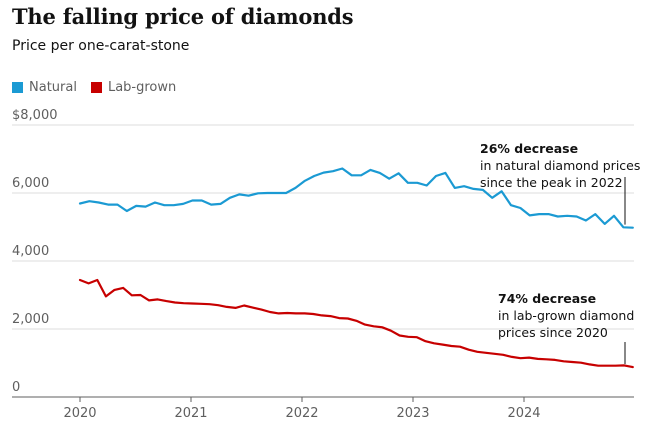 This screenshot has height=432, width=656. I want to click on x-tick-label-2024: 2024, so click(523, 413).